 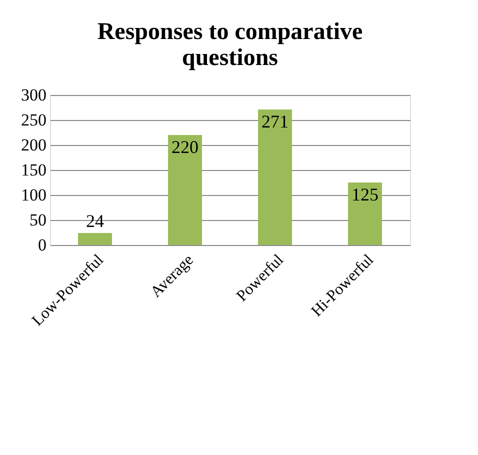 I want to click on y-tick-label: 250, so click(x=33, y=120).